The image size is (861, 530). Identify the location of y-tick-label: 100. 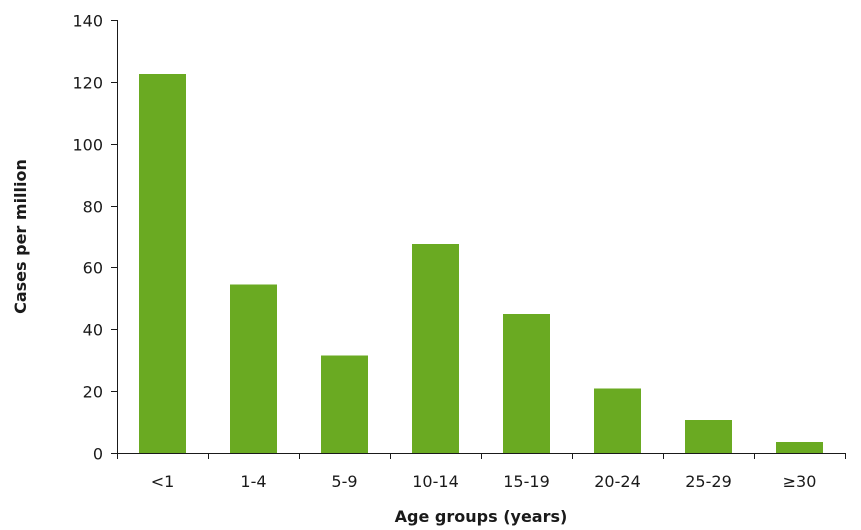
(87, 145).